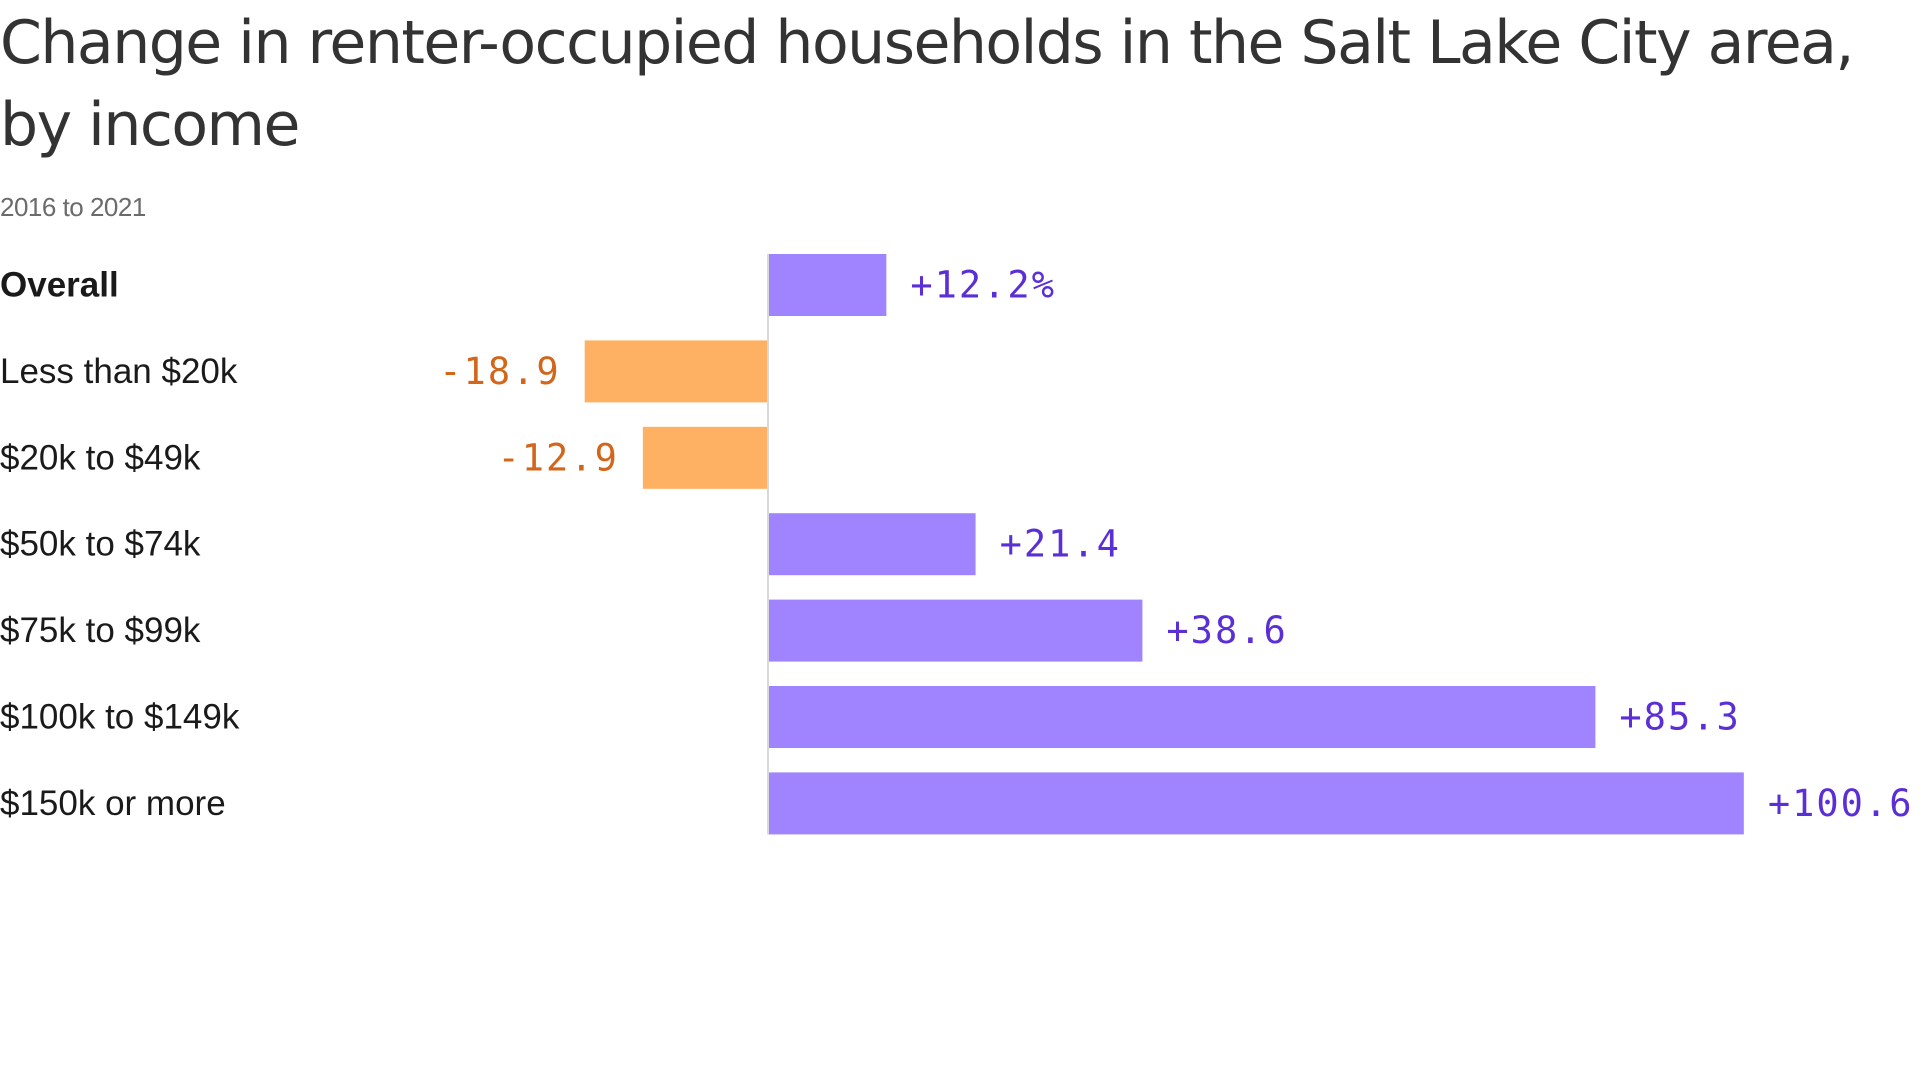 The width and height of the screenshot is (1920, 1080). Describe the element at coordinates (119, 371) in the screenshot. I see `category-label: Less than $20k` at that location.